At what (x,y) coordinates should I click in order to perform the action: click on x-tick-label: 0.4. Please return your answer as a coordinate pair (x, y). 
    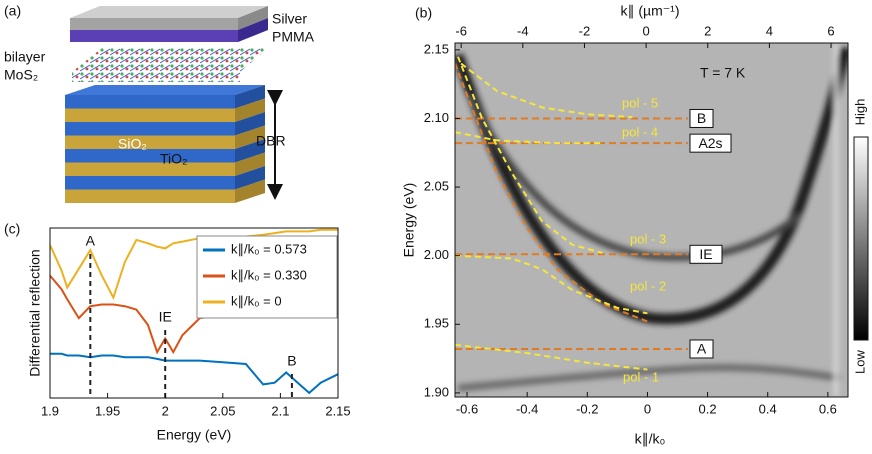
    Looking at the image, I should click on (768, 408).